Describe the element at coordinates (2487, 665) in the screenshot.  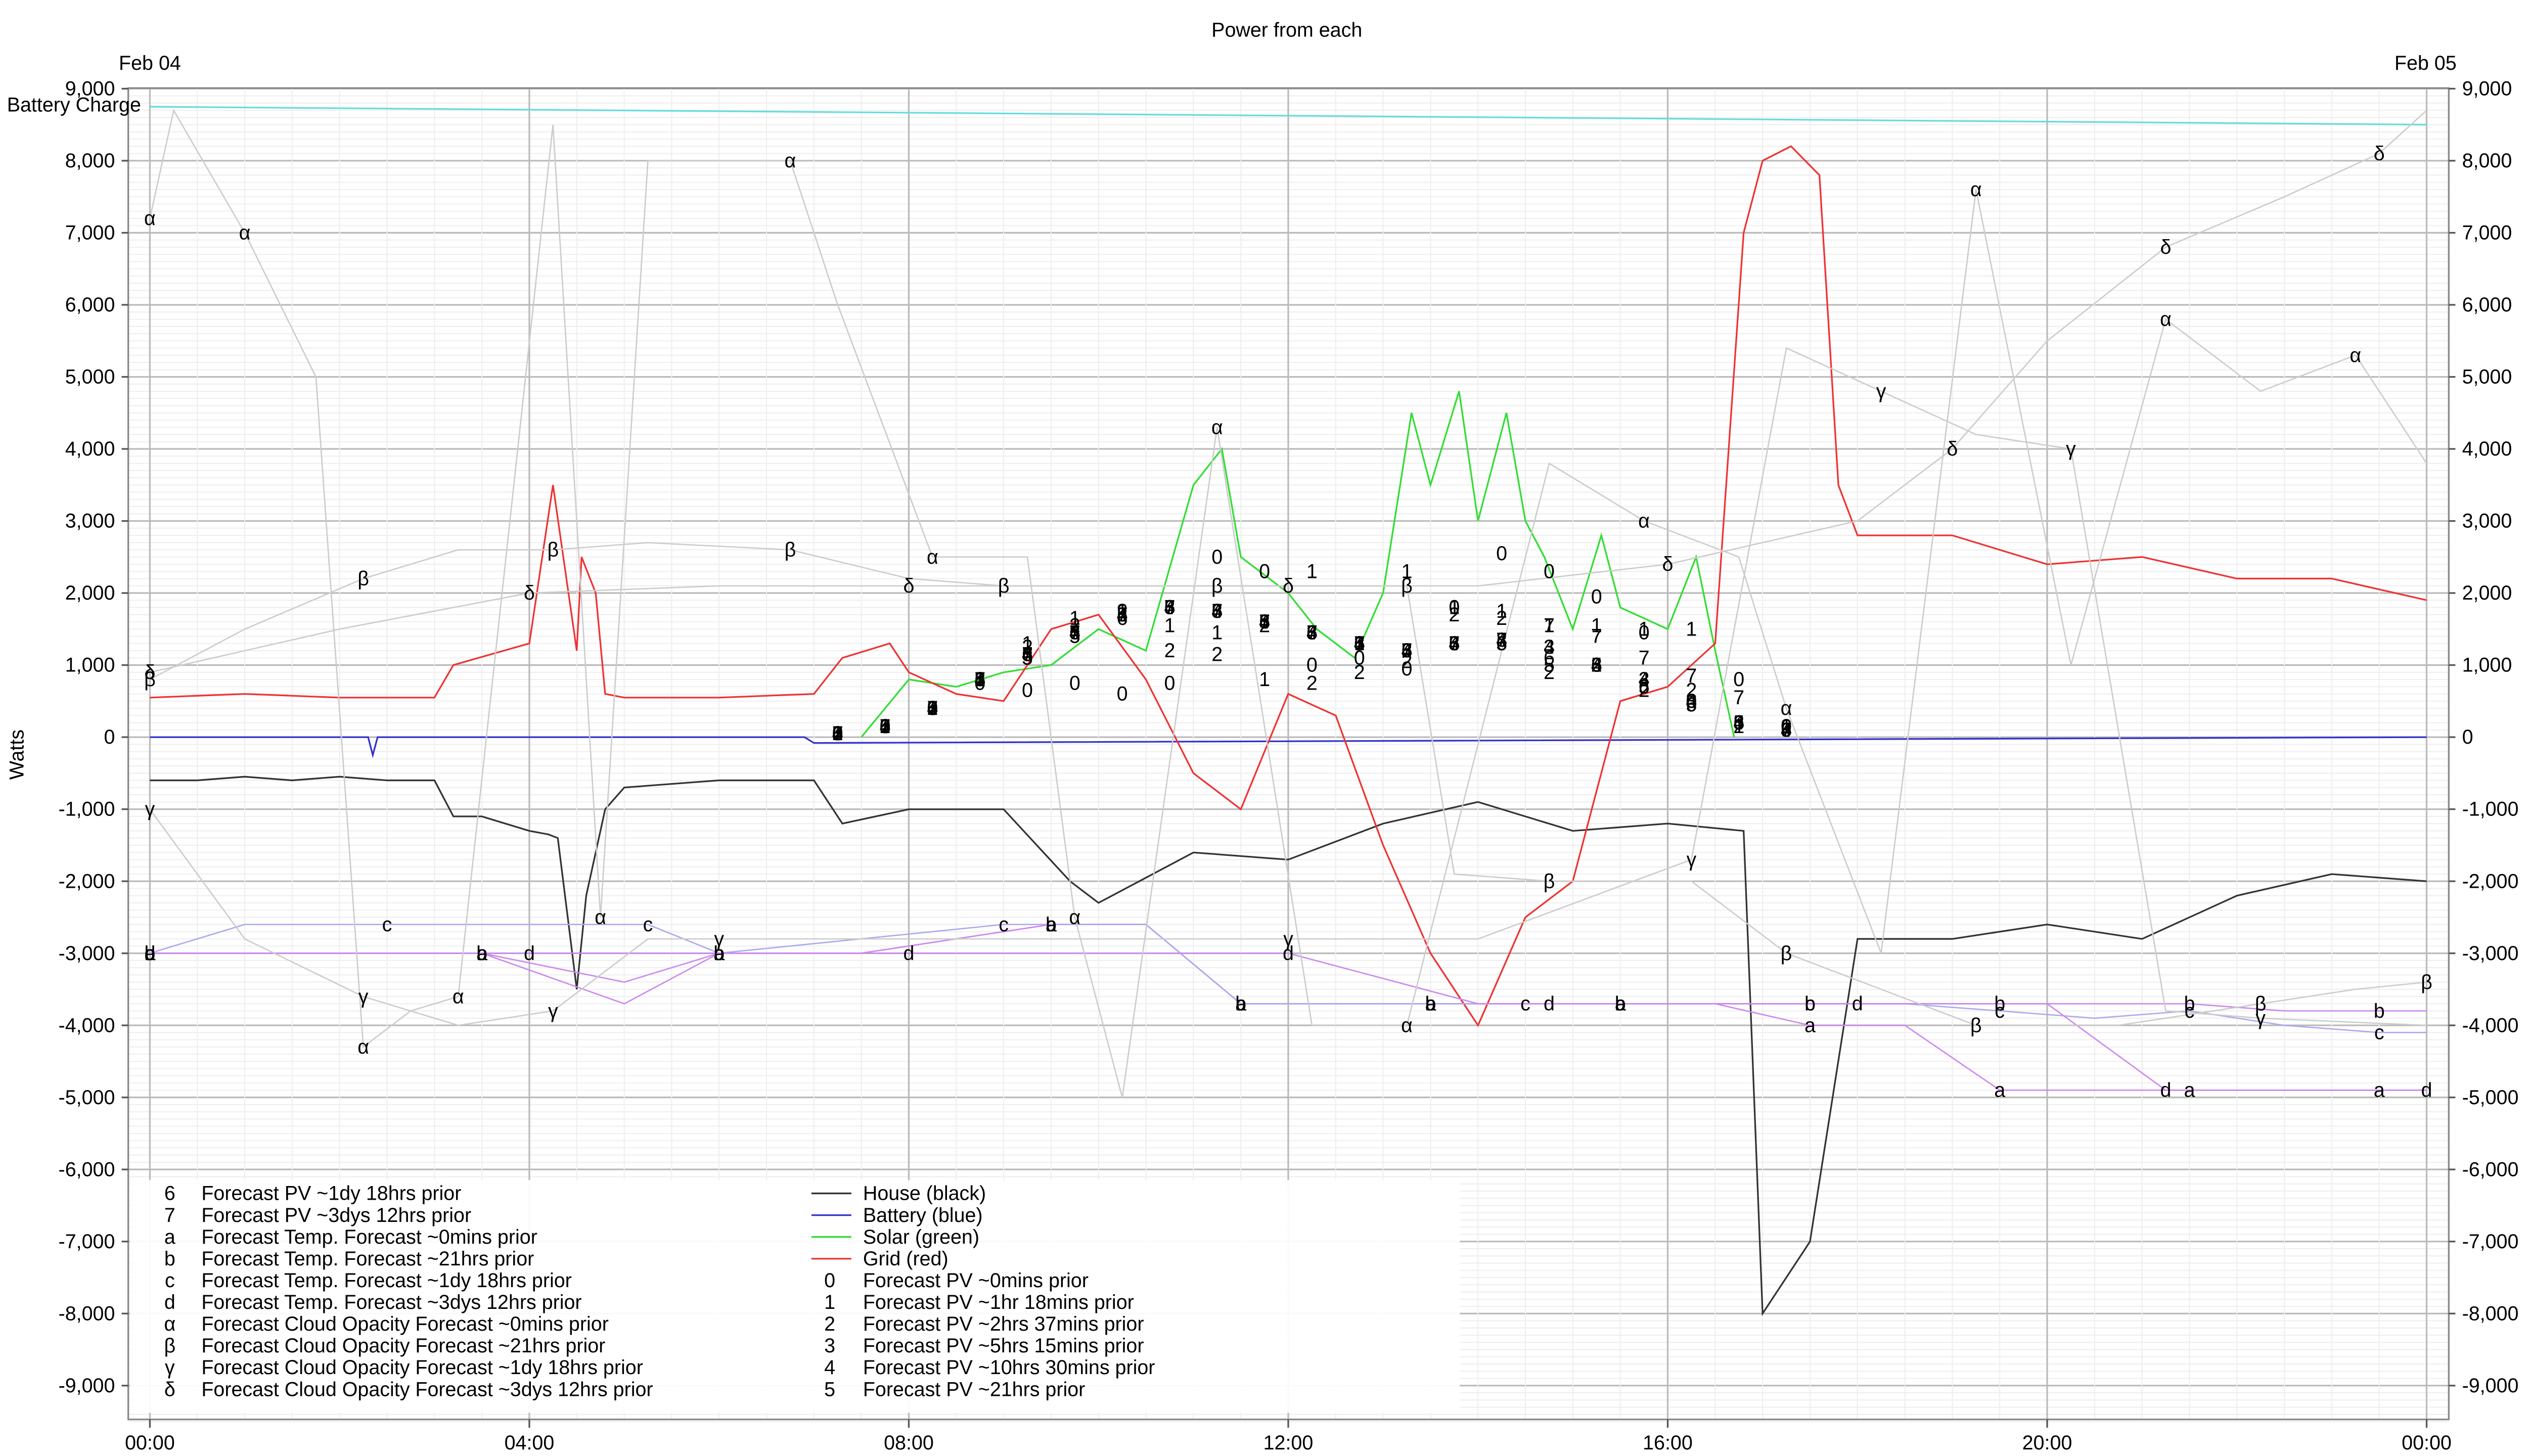
I see `y-tick-label-right: 1,000` at that location.